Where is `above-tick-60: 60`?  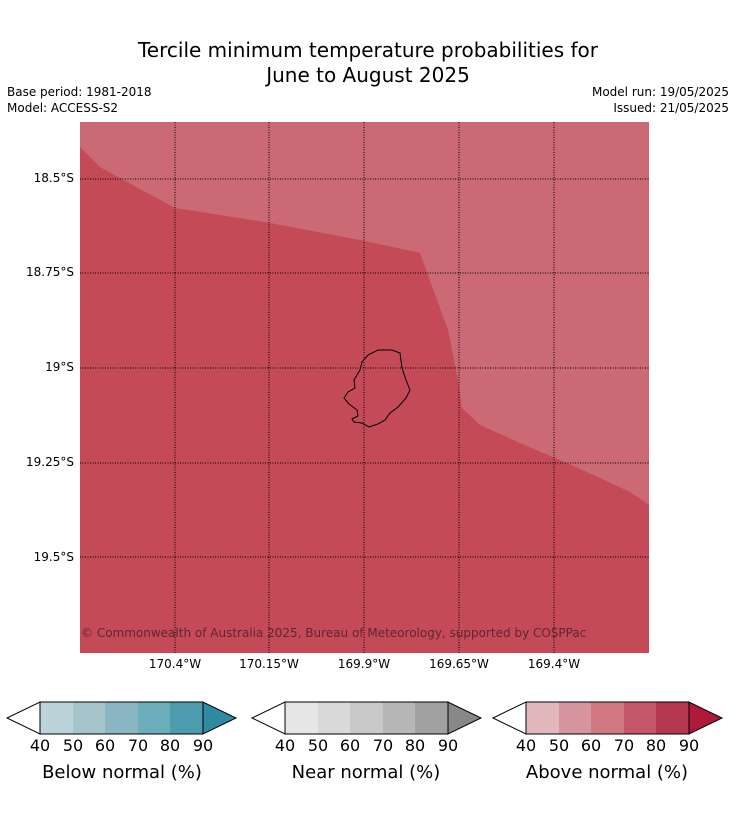
above-tick-60: 60 is located at coordinates (591, 745).